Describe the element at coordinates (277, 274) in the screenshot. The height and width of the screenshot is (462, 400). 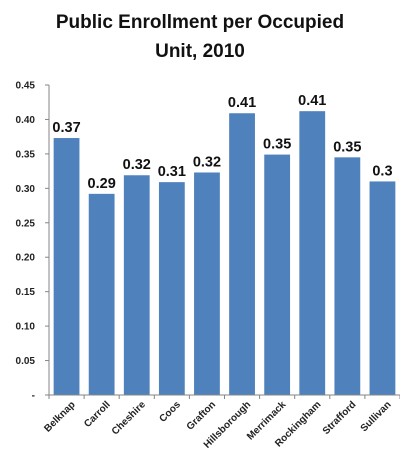
I see `bar-merrimack` at that location.